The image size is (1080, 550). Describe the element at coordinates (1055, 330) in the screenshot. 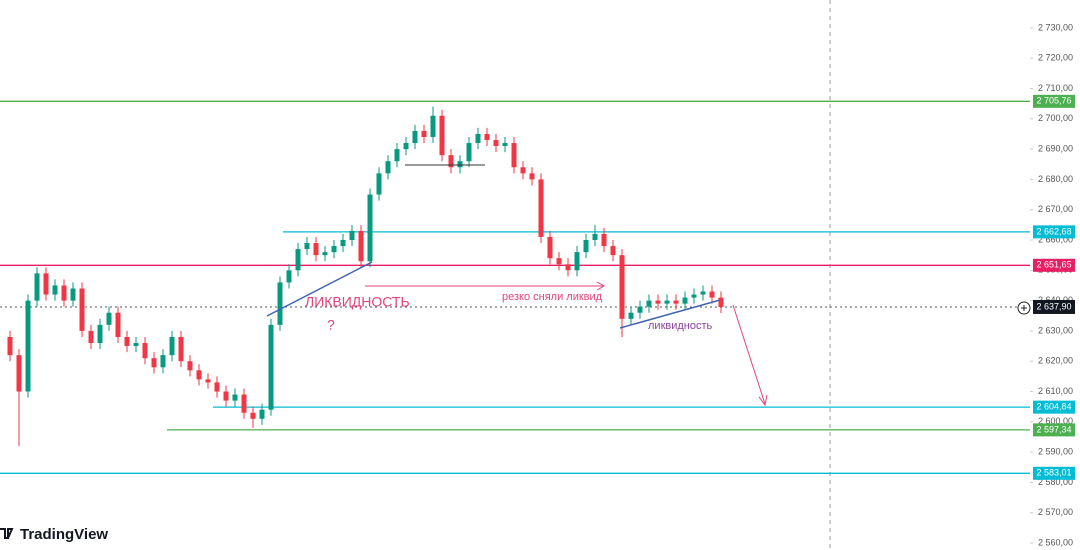

I see `y-tick-label: 2 630,00` at that location.